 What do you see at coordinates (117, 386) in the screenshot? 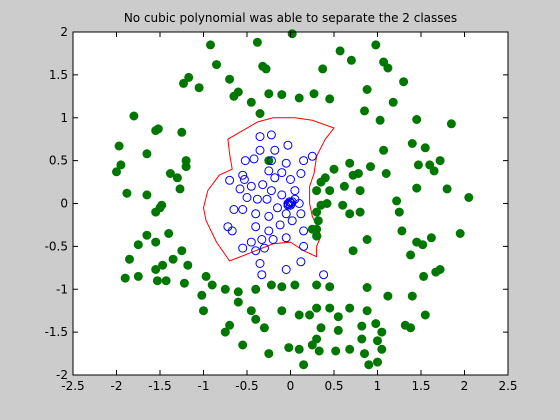
I see `x-tick-label: -2` at bounding box center [117, 386].